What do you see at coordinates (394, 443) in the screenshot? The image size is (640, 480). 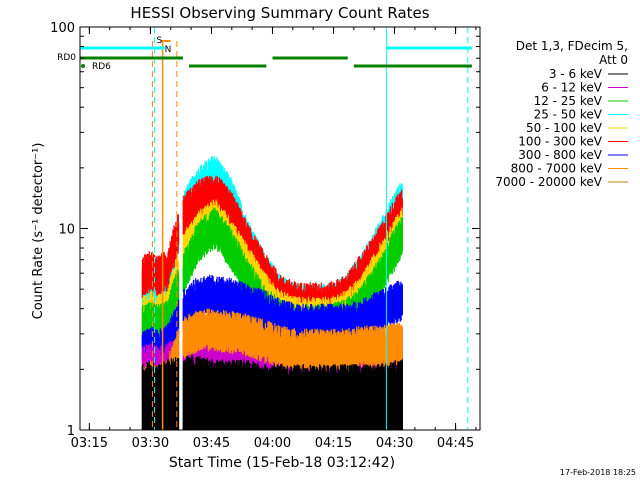 I see `x-tick-label: 04:30` at bounding box center [394, 443].